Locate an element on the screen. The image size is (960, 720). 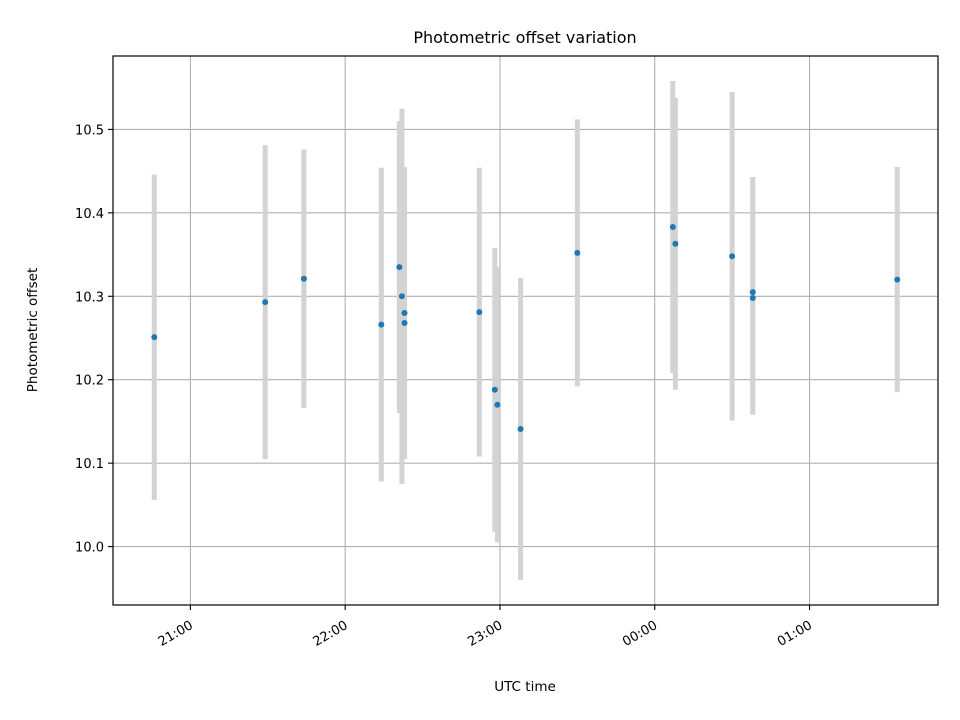
y-tick-label: 10.2 is located at coordinates (89, 381).